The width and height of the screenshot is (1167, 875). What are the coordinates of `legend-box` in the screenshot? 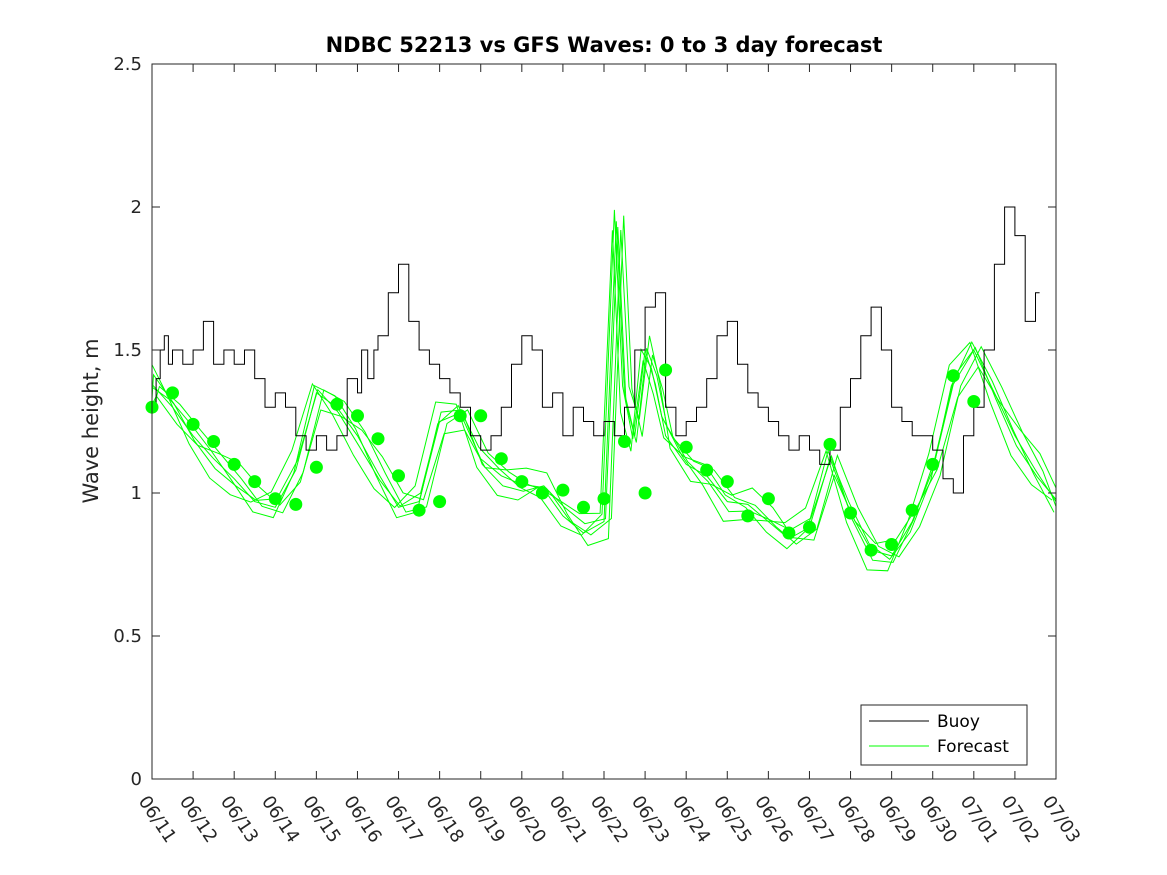 It's located at (944, 735).